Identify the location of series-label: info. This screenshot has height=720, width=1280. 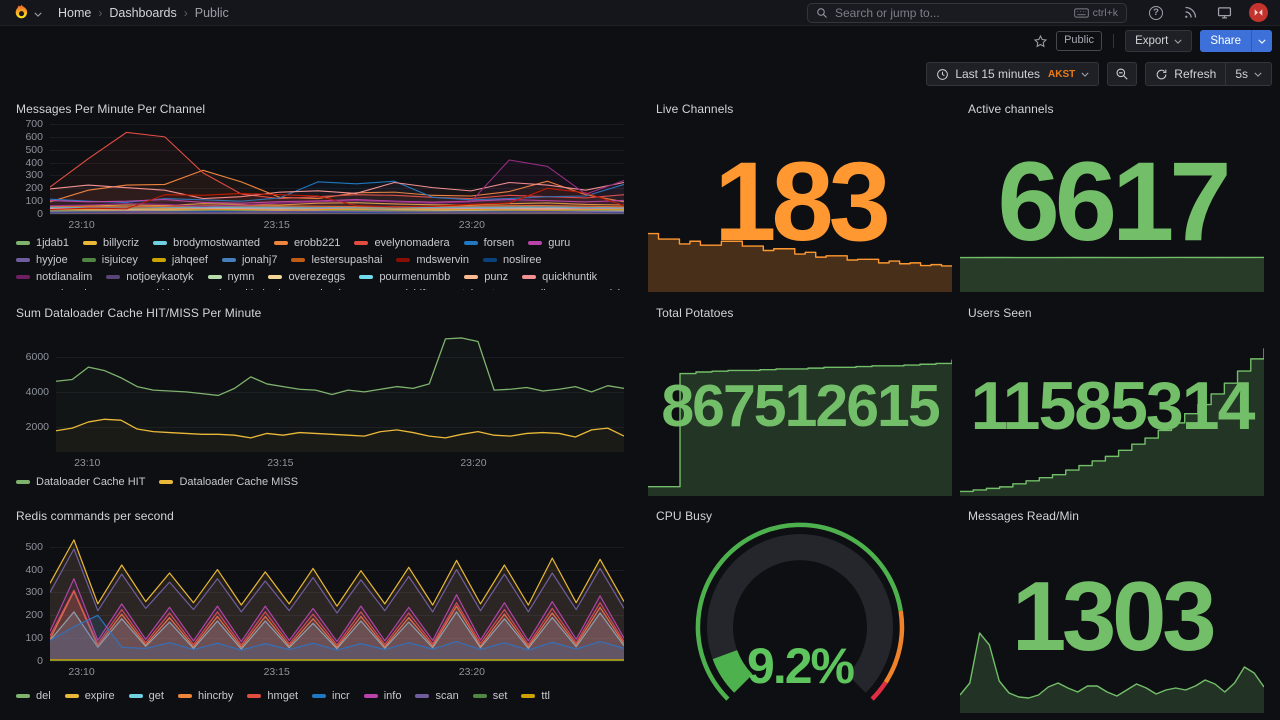
(392, 695).